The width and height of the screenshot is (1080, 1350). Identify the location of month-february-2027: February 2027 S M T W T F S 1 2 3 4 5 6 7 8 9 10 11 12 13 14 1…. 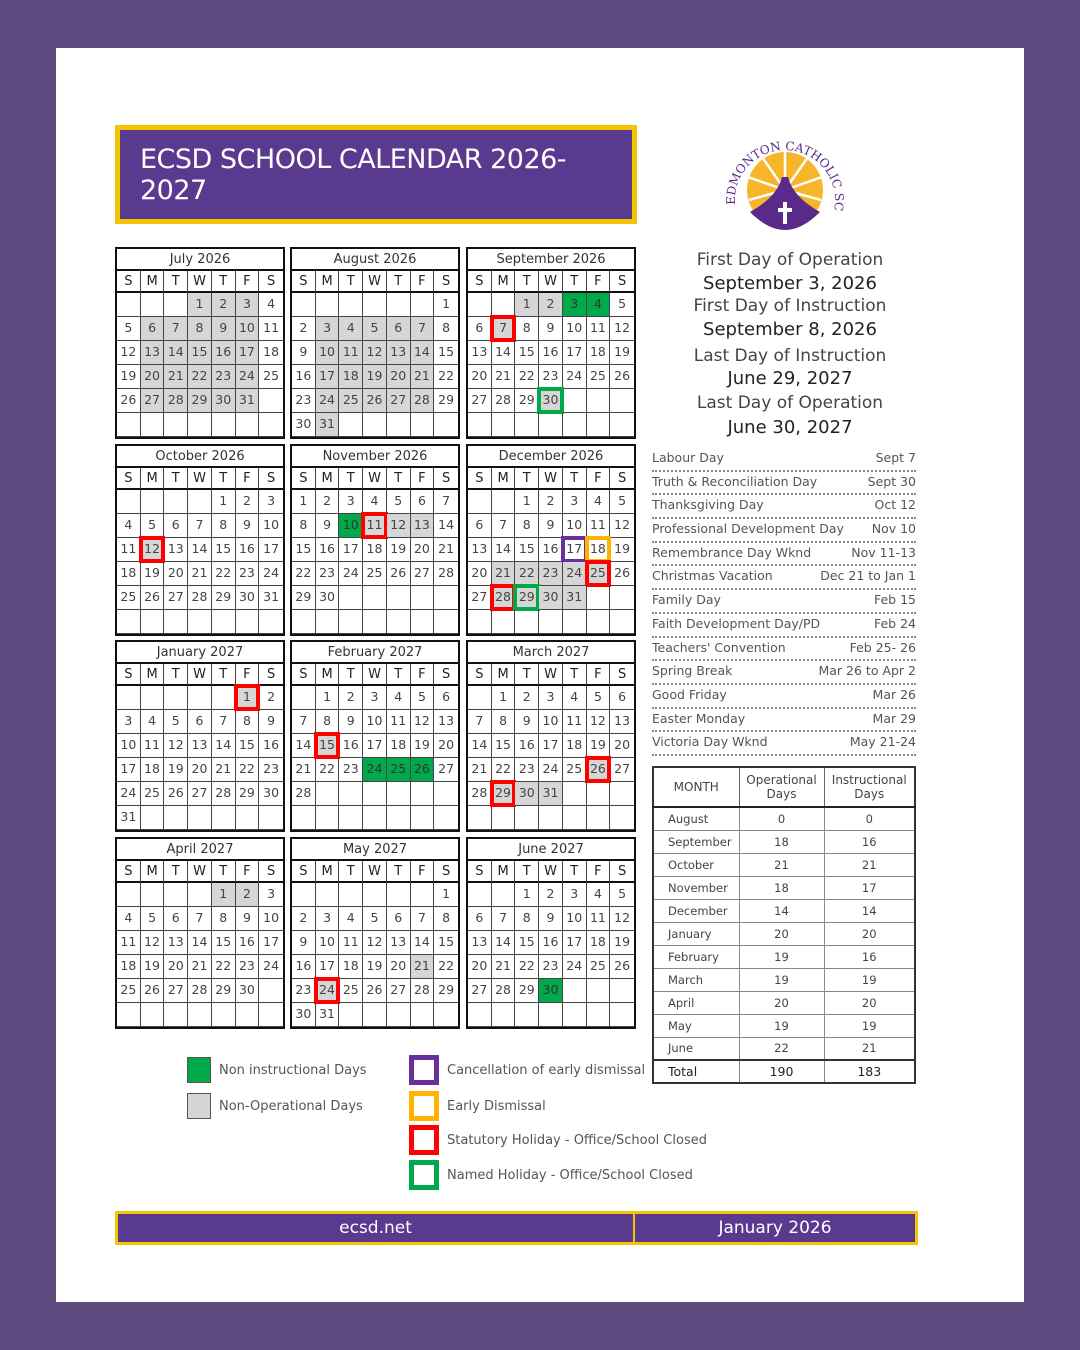
(375, 736).